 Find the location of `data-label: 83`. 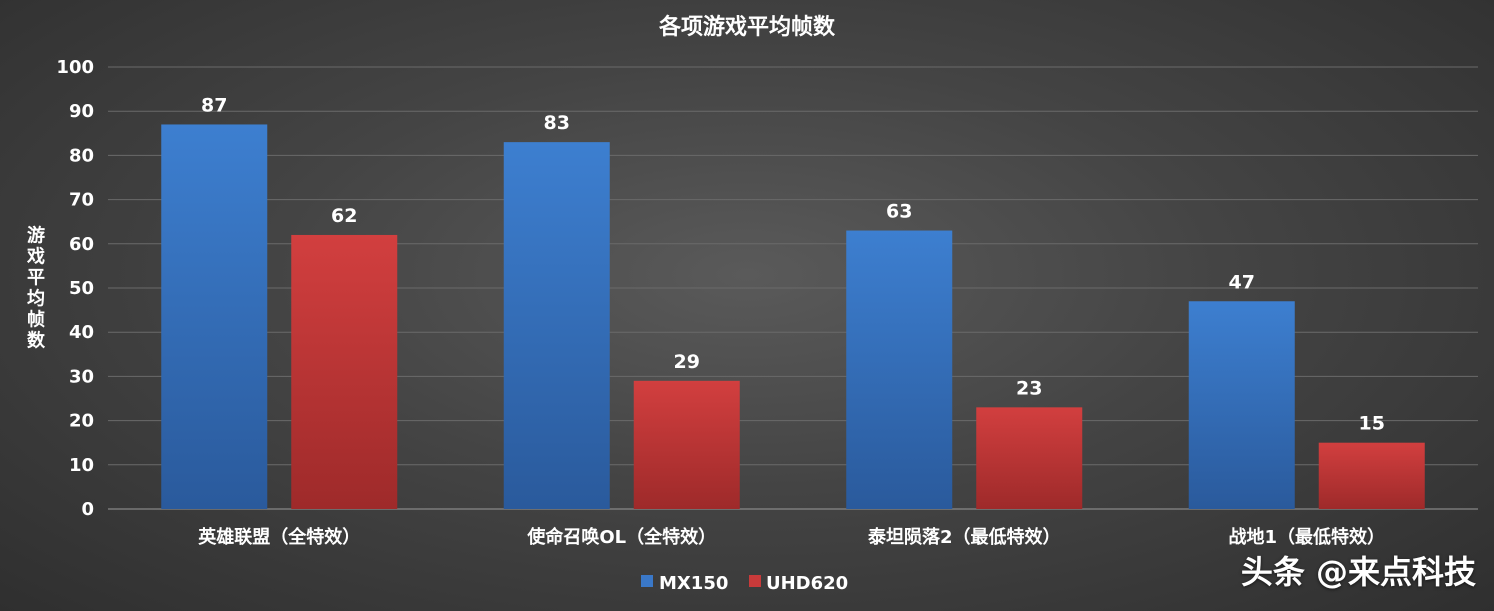

data-label: 83 is located at coordinates (557, 123).